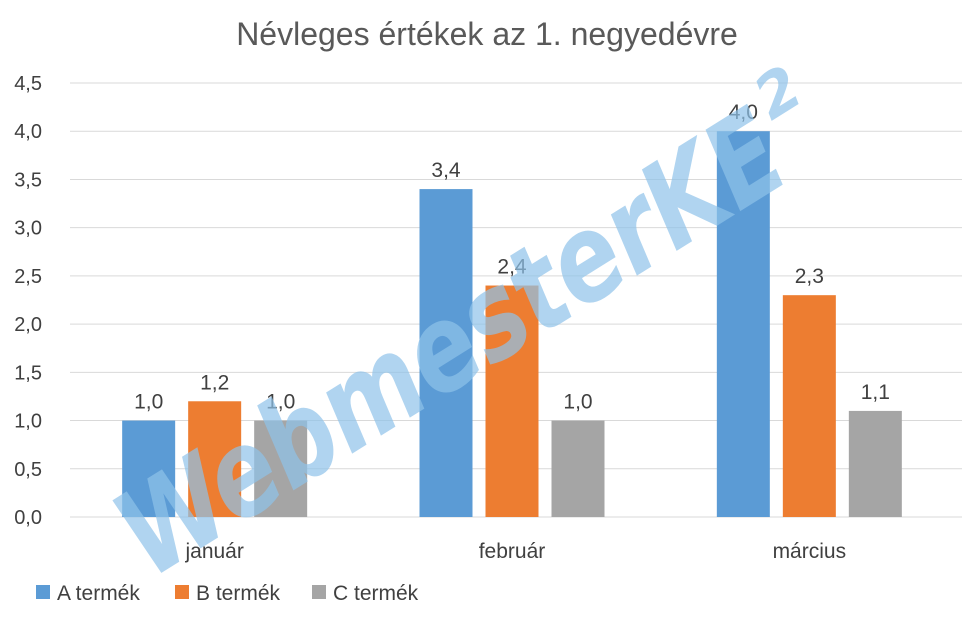  Describe the element at coordinates (214, 382) in the screenshot. I see `data-label: 1,2` at that location.